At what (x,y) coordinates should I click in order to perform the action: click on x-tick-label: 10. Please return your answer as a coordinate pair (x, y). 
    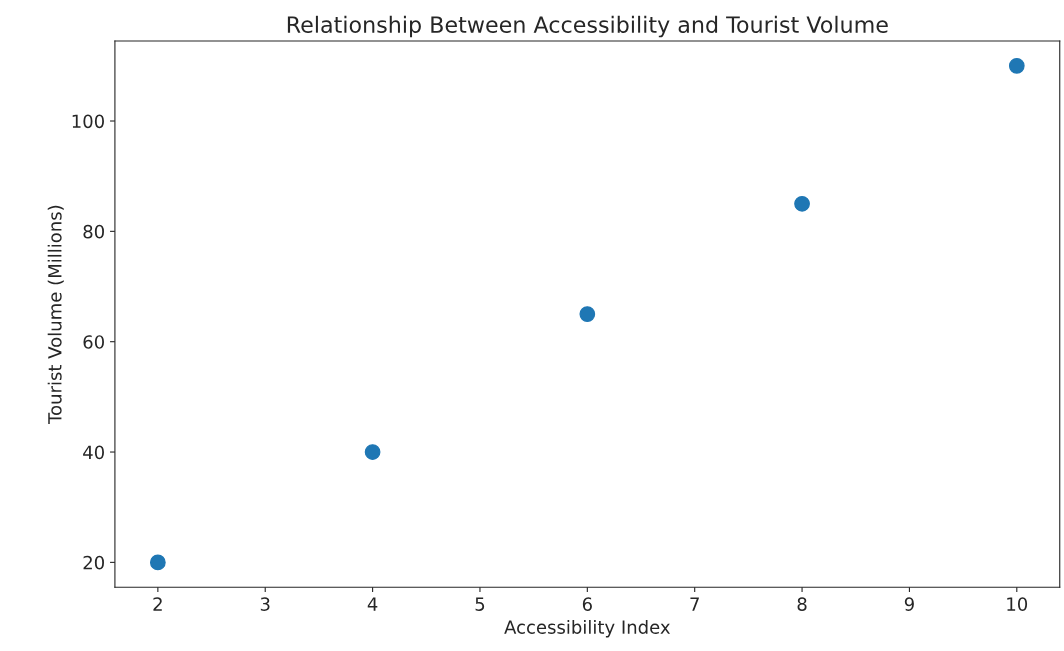
    Looking at the image, I should click on (1017, 604).